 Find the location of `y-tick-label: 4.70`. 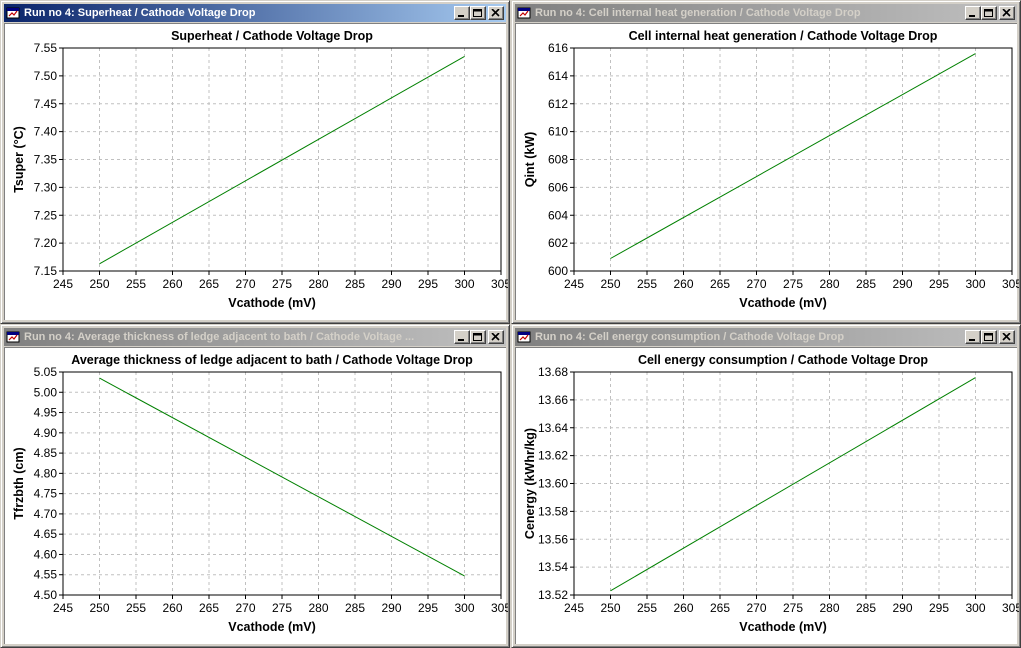

y-tick-label: 4.70 is located at coordinates (46, 514).